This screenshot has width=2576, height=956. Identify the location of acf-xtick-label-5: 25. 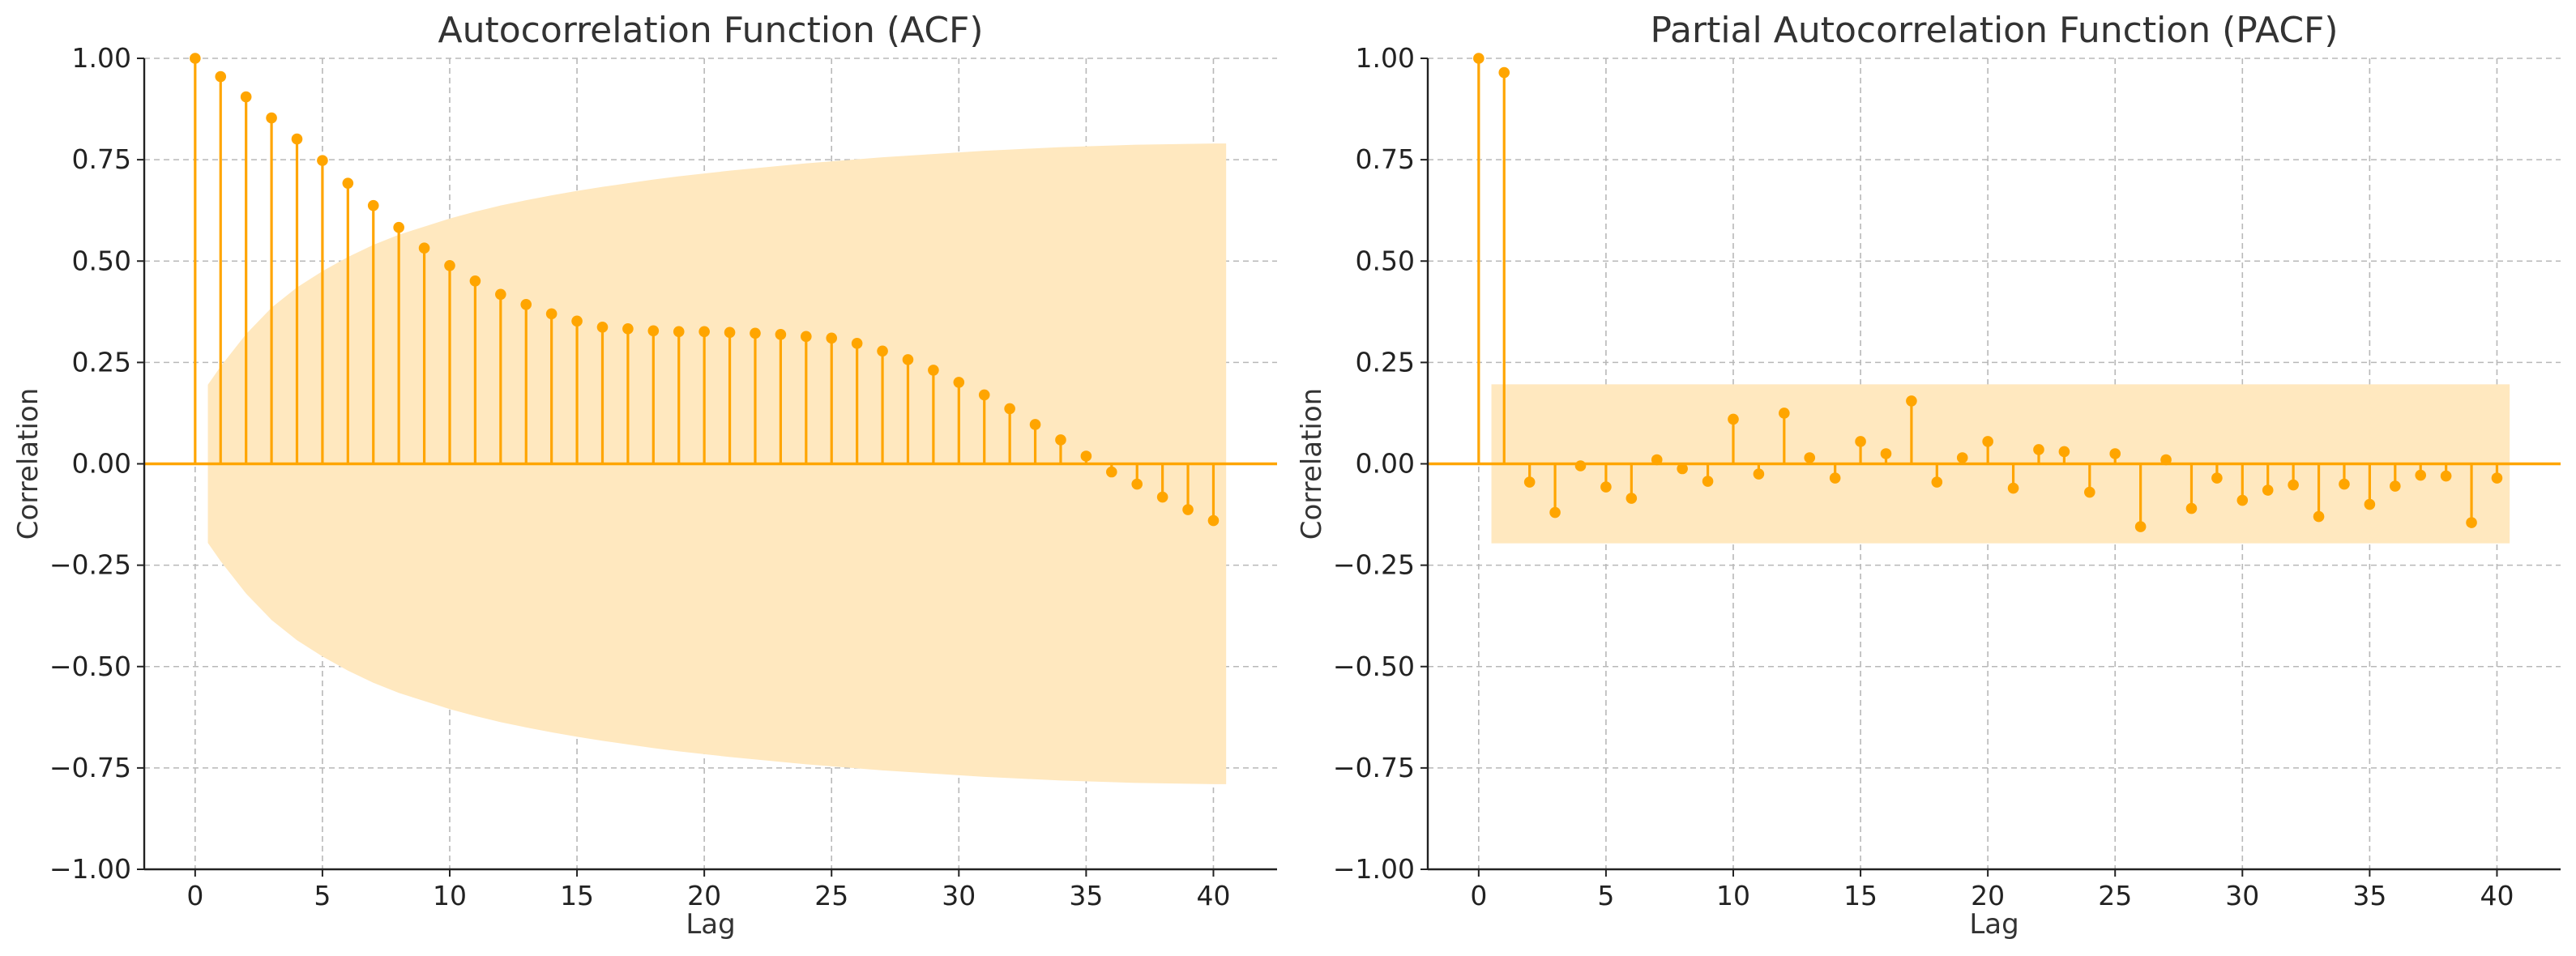
(831, 895).